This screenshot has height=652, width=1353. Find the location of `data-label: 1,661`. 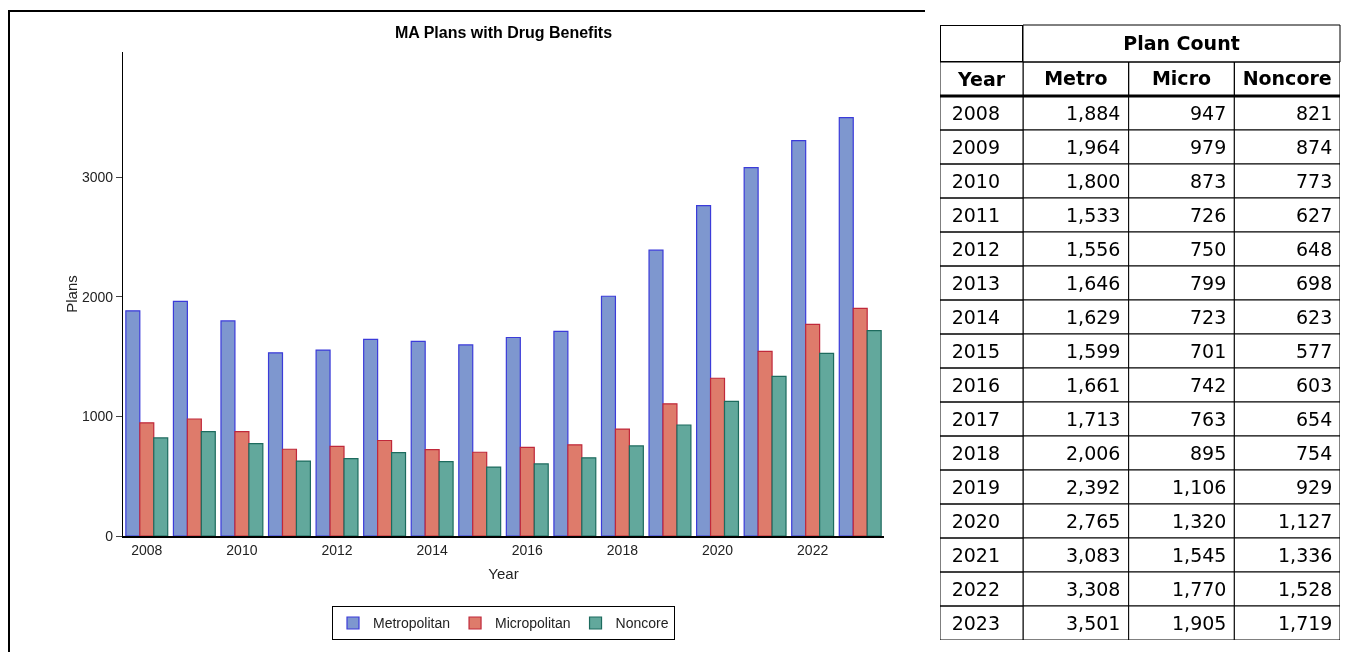

data-label: 1,661 is located at coordinates (1093, 385).